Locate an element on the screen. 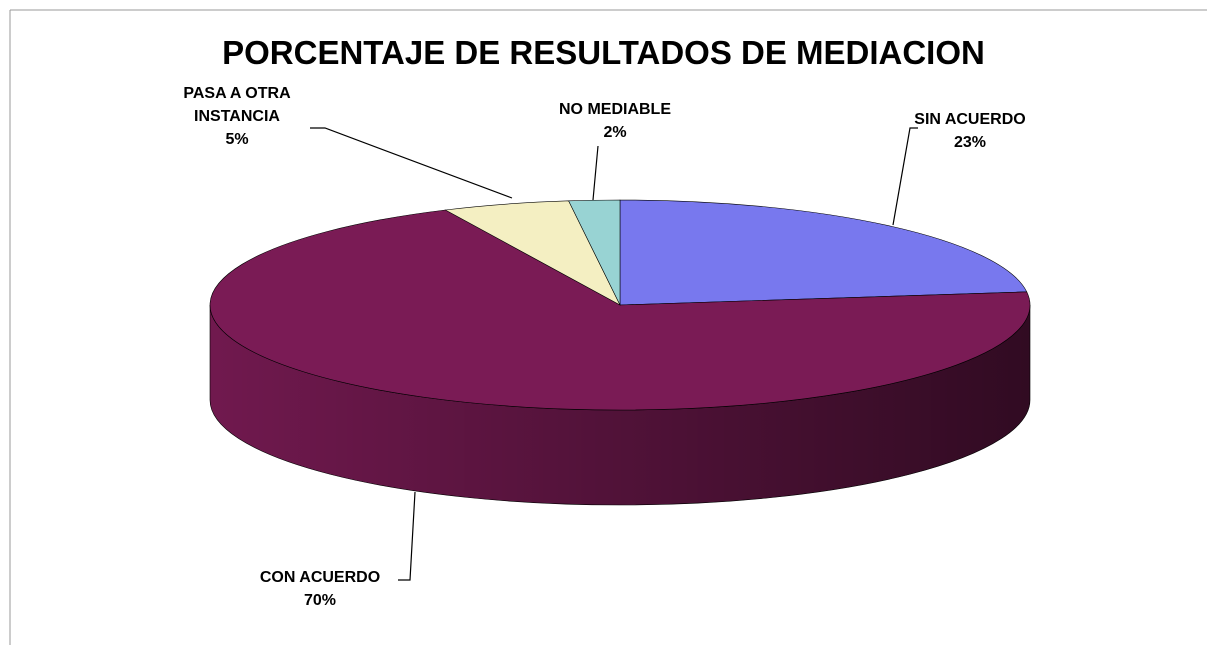 Image resolution: width=1207 pixels, height=645 pixels. data-label: PASA A OTRA INSTANCIA 5% is located at coordinates (237, 116).